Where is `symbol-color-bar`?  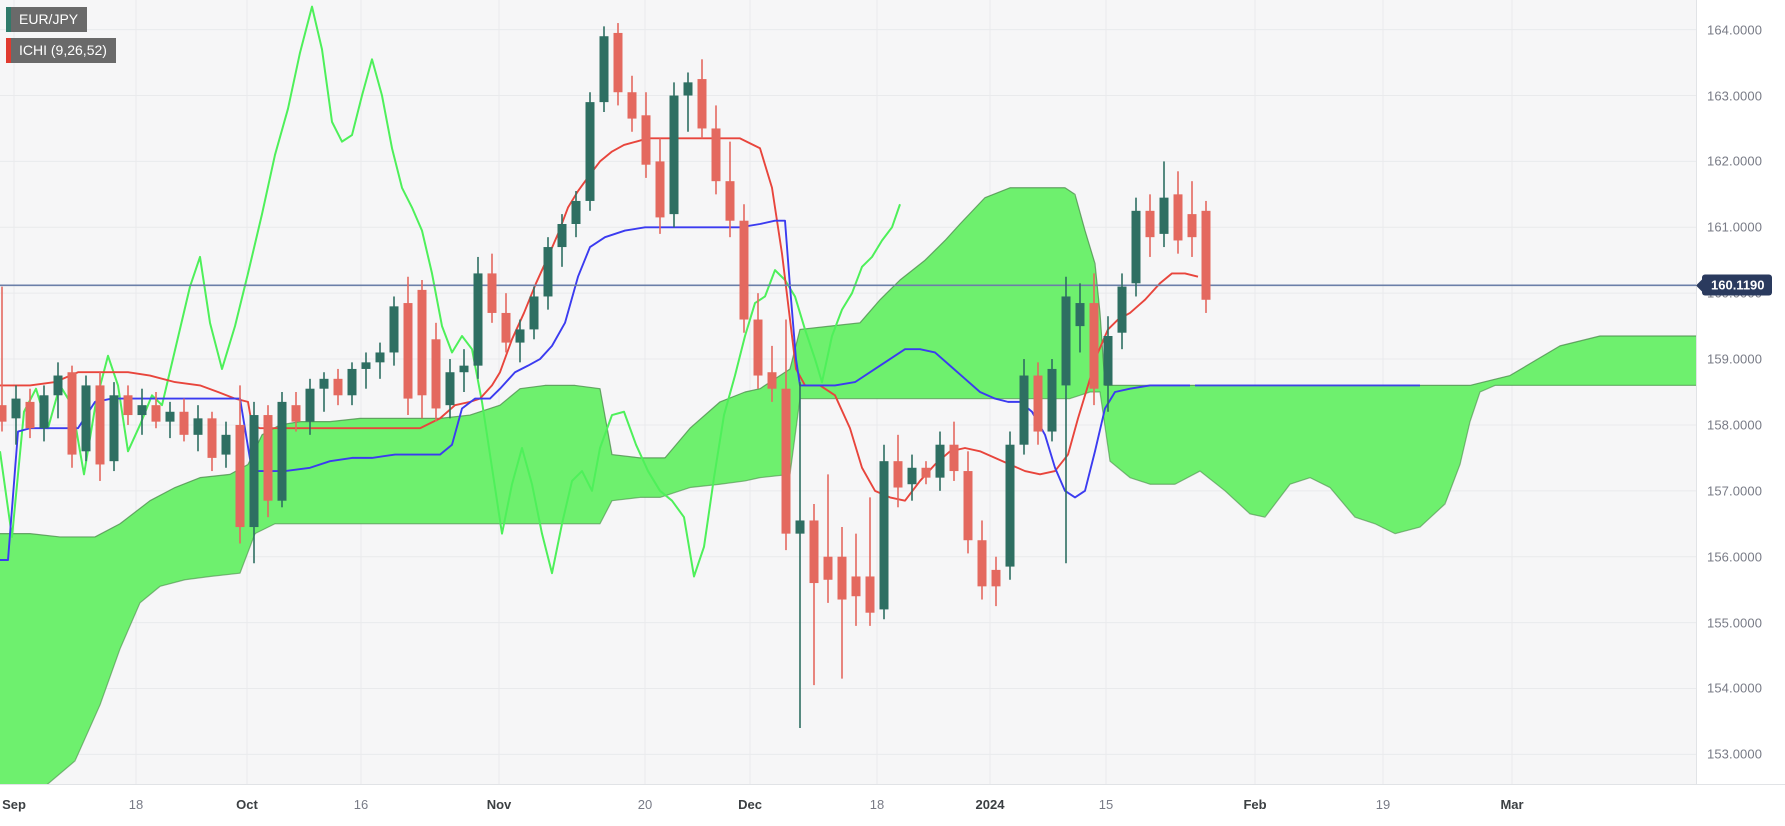 symbol-color-bar is located at coordinates (8, 19).